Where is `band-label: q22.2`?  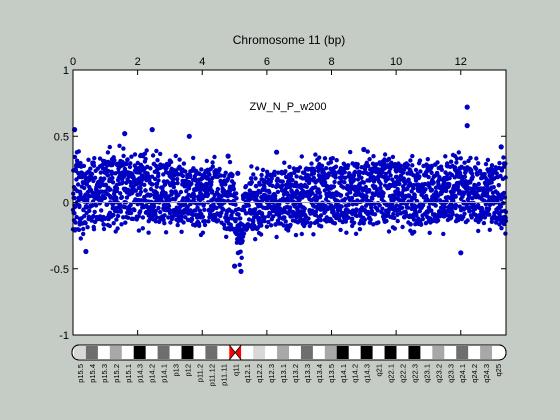
band-label: q22.2 is located at coordinates (402, 373).